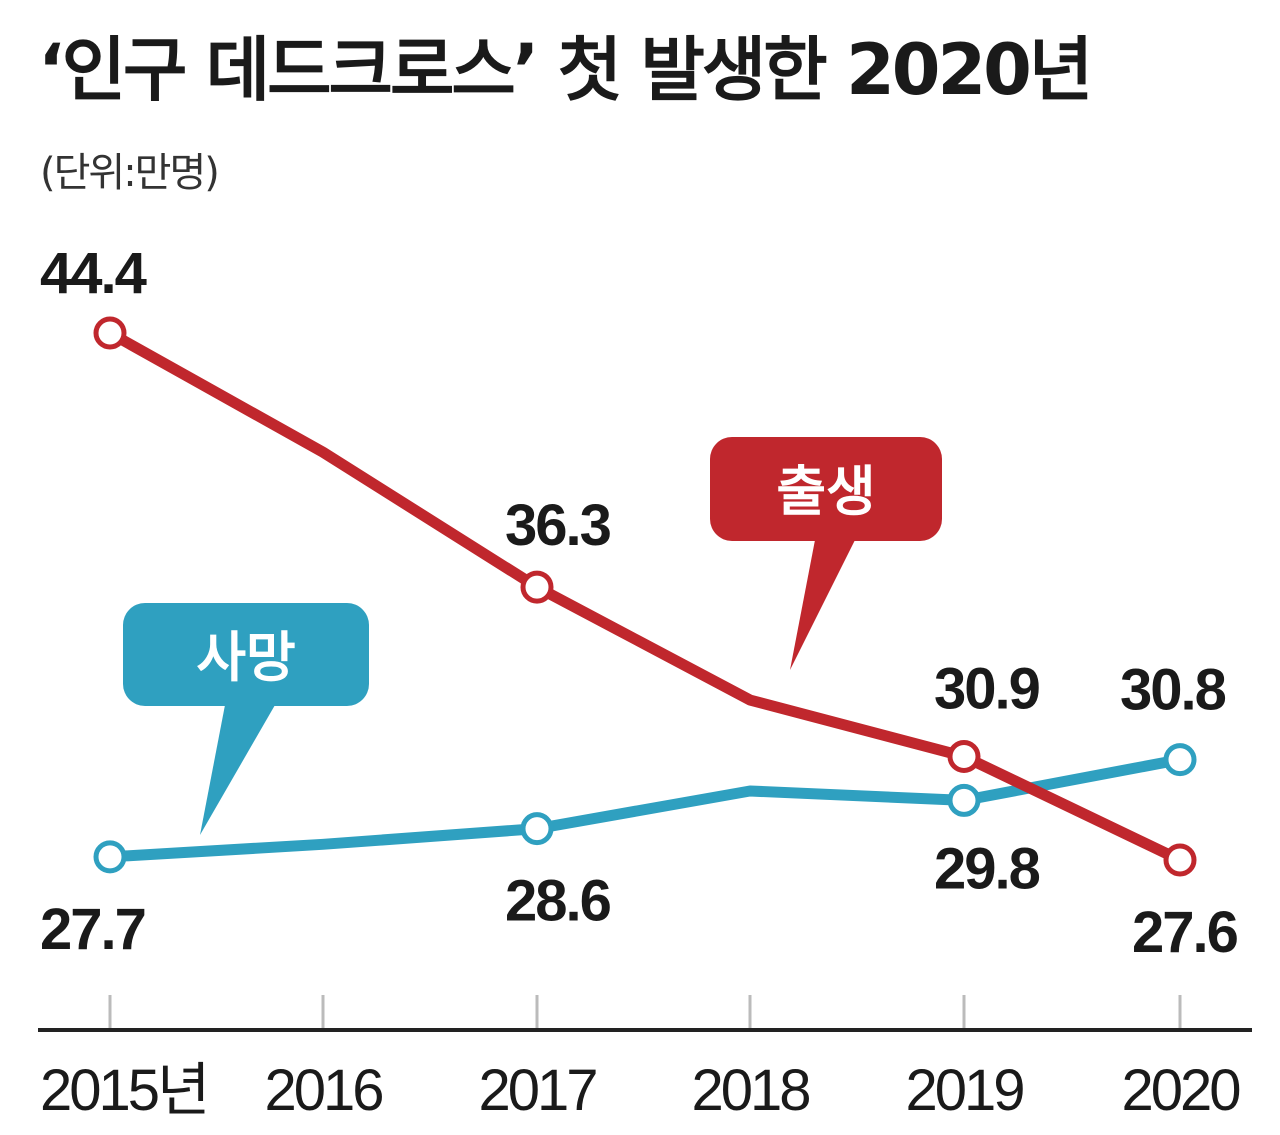  What do you see at coordinates (750, 1090) in the screenshot?
I see `x-tick-label: 2018` at bounding box center [750, 1090].